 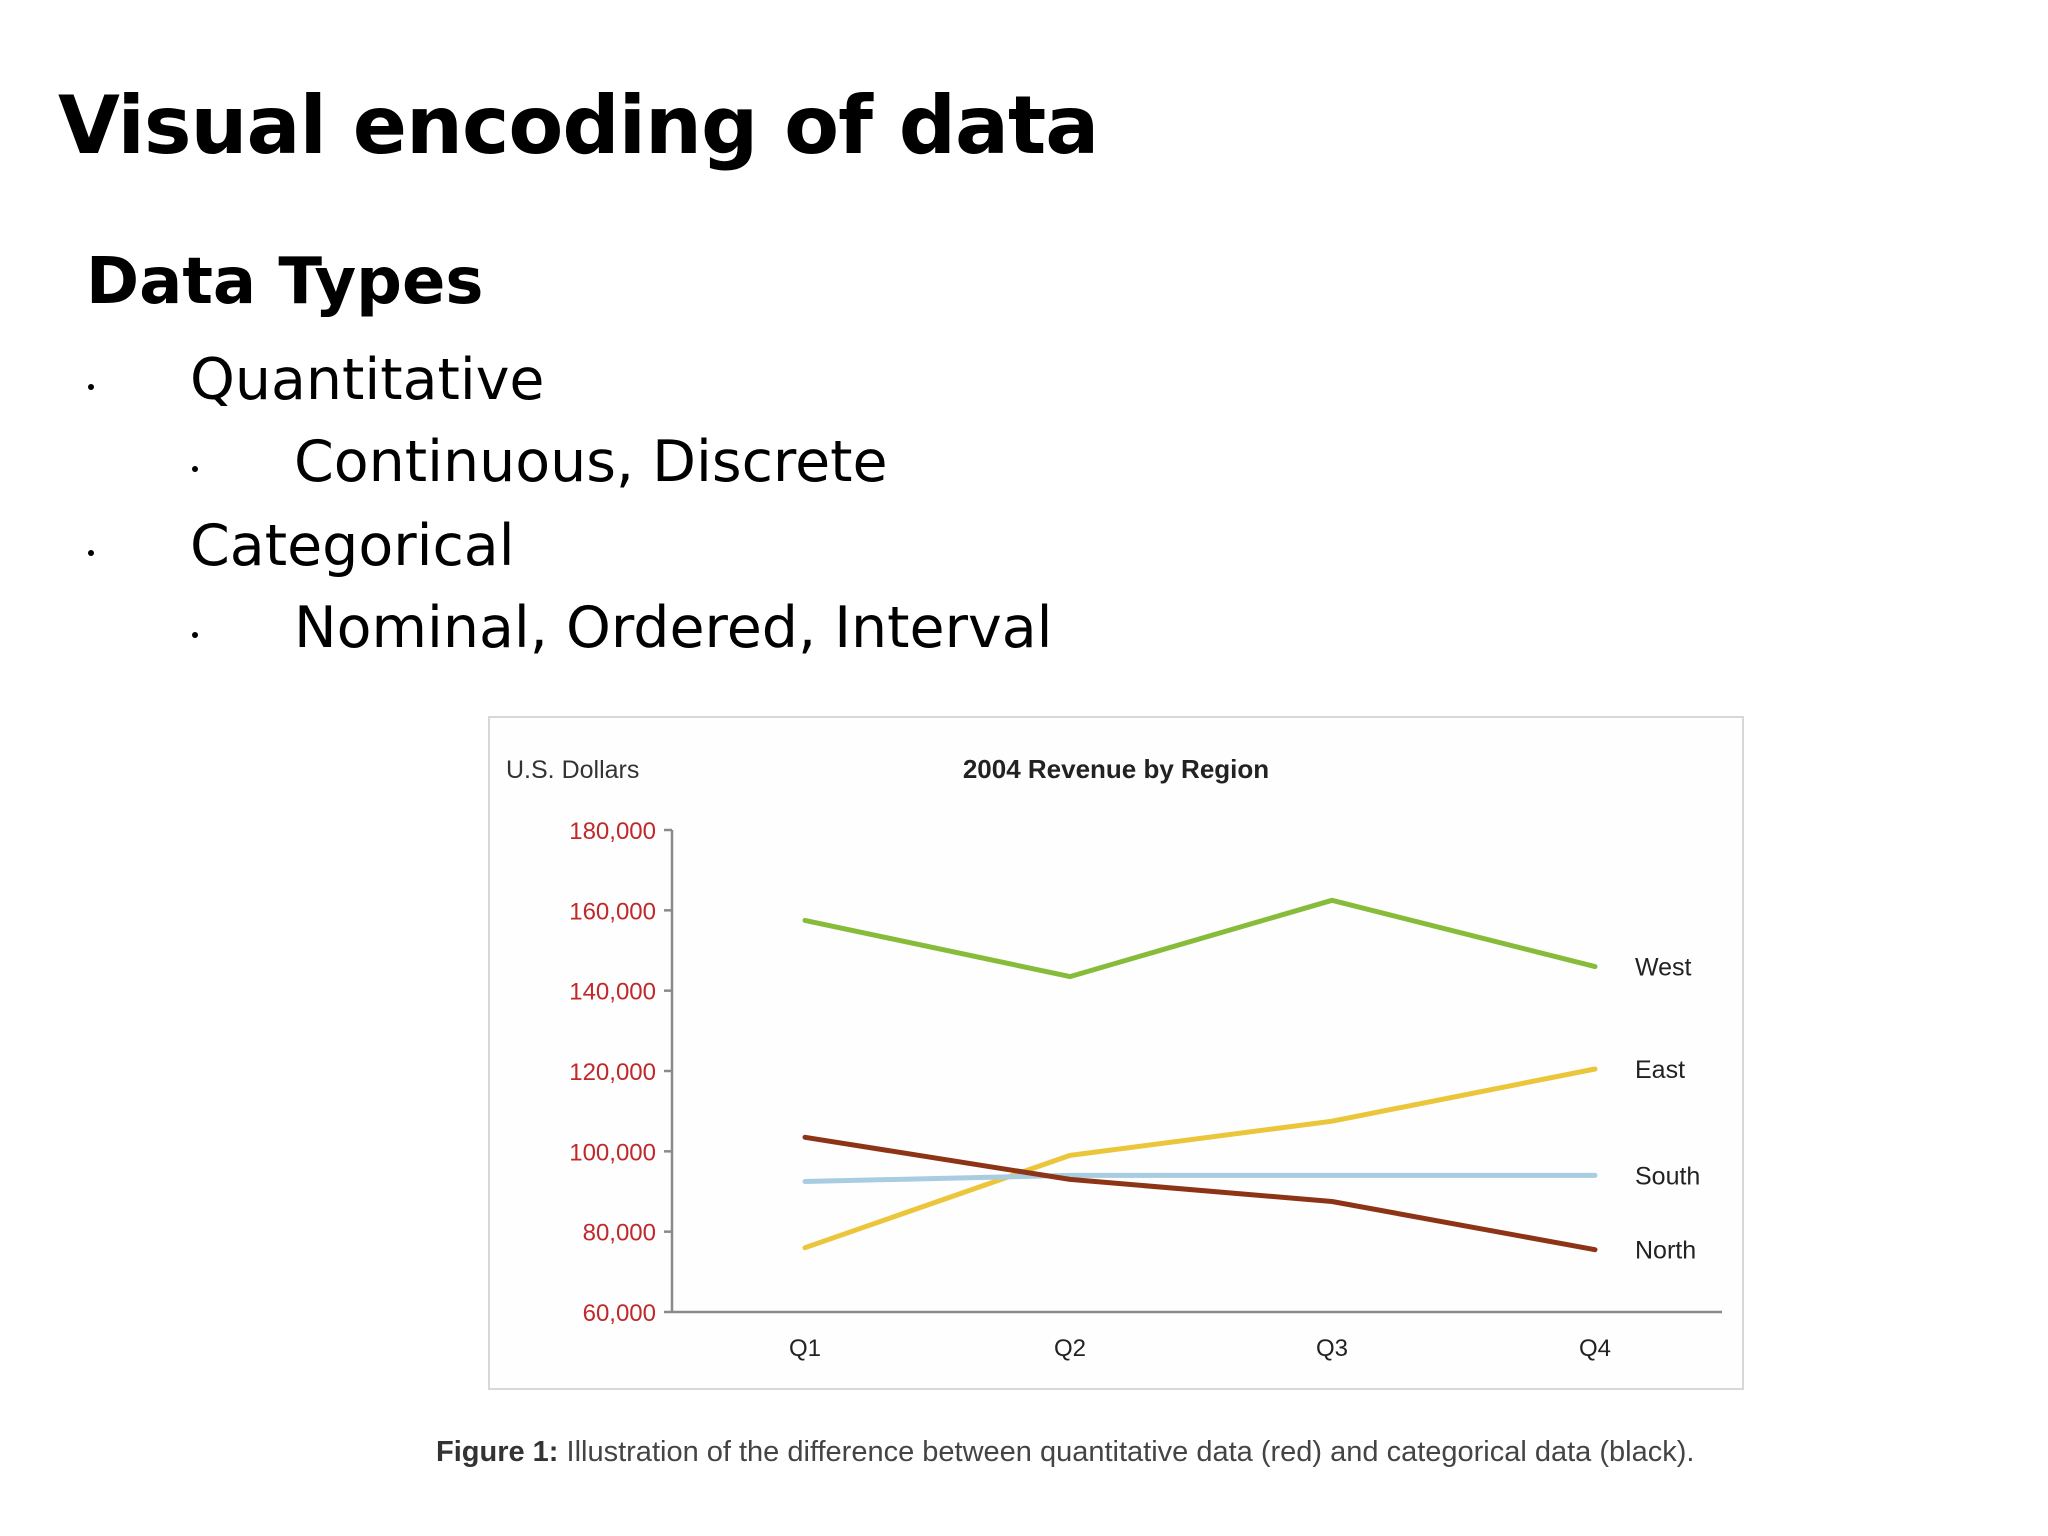 I want to click on y-tick-label: 100,000, so click(x=612, y=1152).